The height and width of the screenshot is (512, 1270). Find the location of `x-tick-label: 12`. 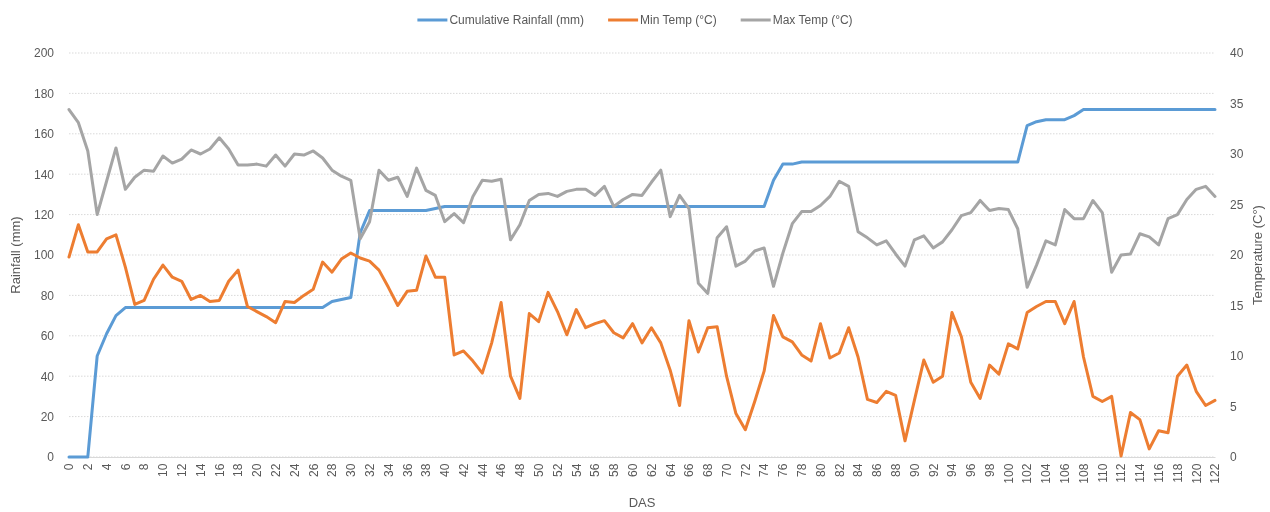

x-tick-label: 12 is located at coordinates (182, 470).